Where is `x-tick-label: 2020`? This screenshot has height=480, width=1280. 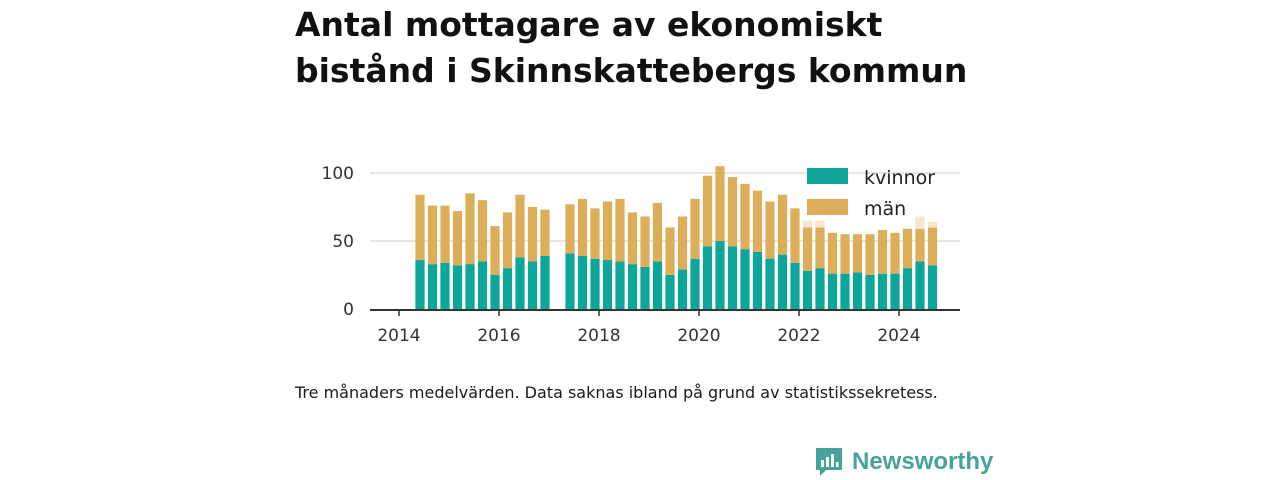
x-tick-label: 2020 is located at coordinates (698, 336).